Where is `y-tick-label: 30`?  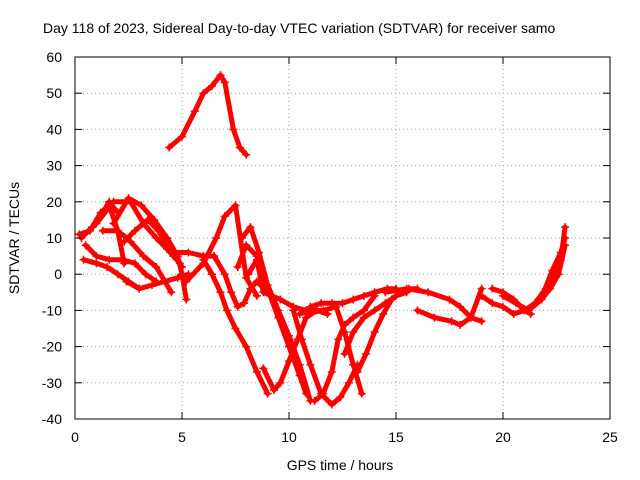 y-tick-label: 30 is located at coordinates (54, 166).